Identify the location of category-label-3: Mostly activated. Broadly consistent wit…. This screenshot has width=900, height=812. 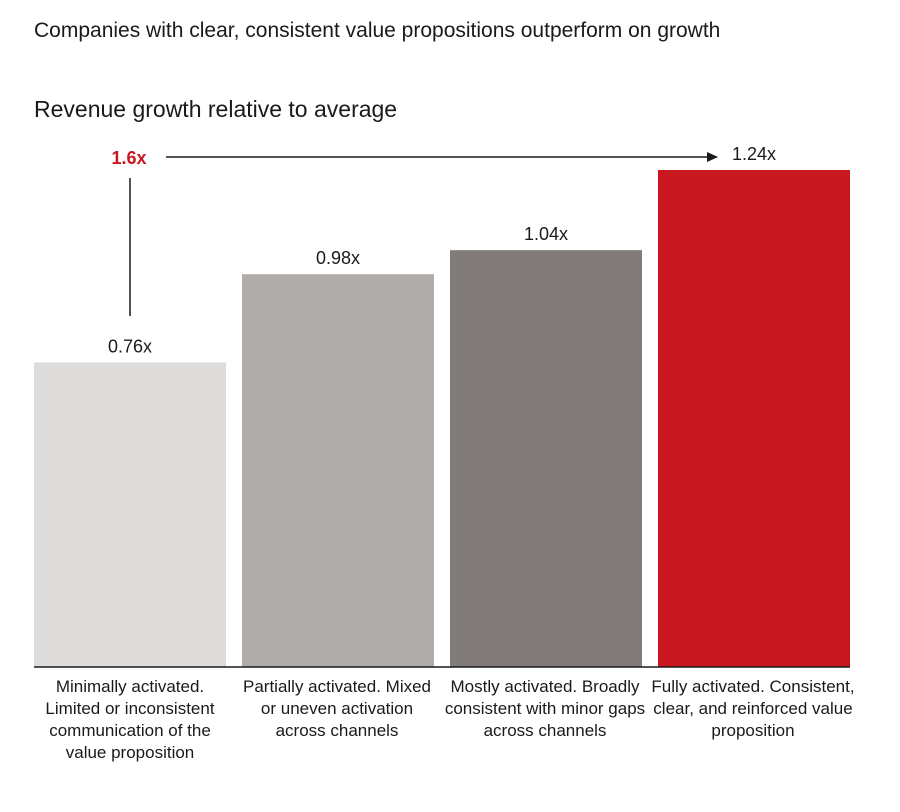
(545, 708).